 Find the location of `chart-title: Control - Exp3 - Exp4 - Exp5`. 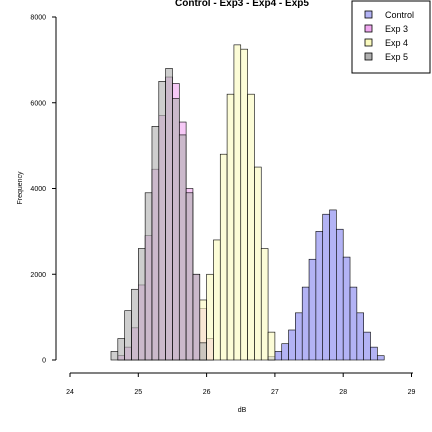

chart-title: Control - Exp3 - Exp4 - Exp5 is located at coordinates (242, 4).